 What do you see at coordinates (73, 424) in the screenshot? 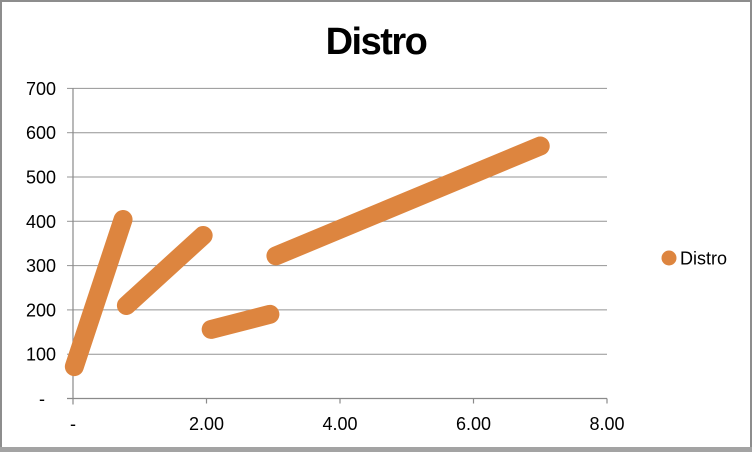
I see `x-tick-label: -` at bounding box center [73, 424].